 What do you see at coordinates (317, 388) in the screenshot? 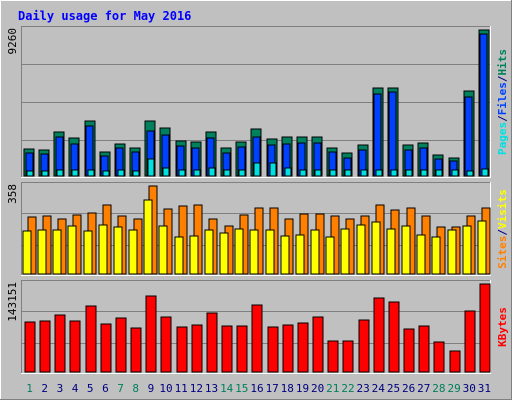
I see `day-label-20: 20` at bounding box center [317, 388].